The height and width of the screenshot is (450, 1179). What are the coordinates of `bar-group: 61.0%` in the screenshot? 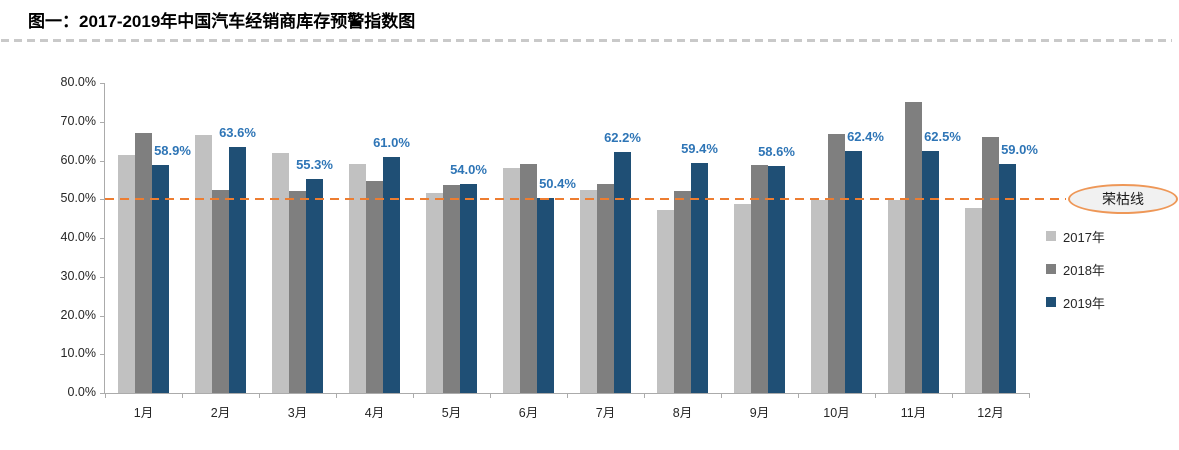 It's located at (374, 238).